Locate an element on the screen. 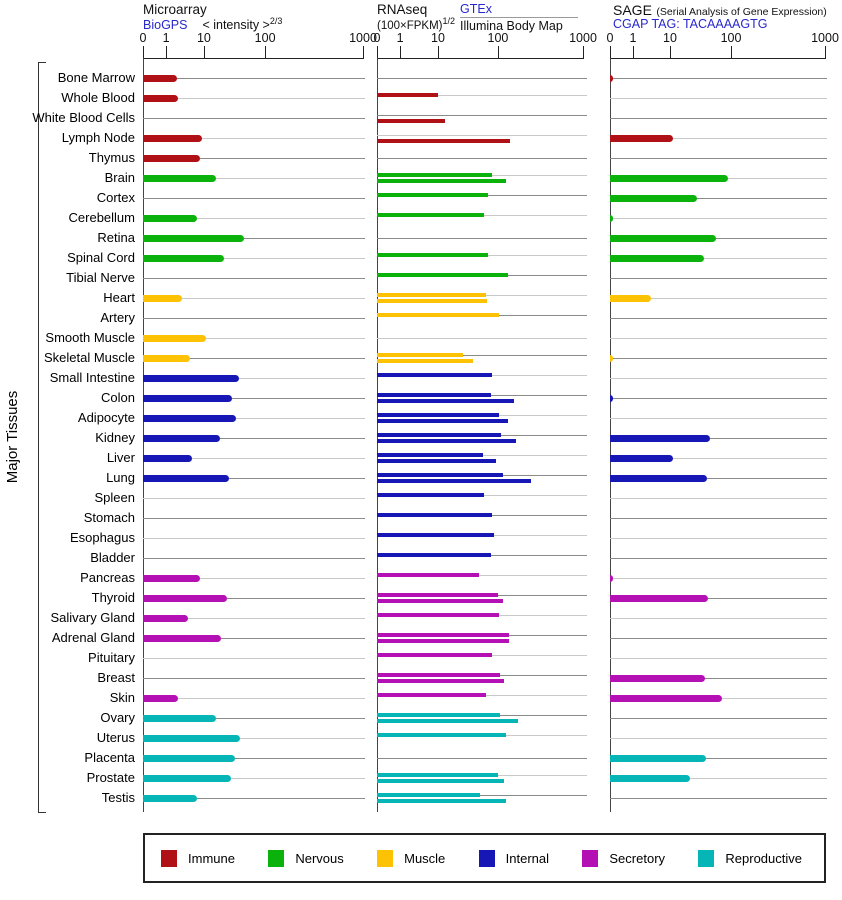  tissue-label: Liver is located at coordinates (120, 457).